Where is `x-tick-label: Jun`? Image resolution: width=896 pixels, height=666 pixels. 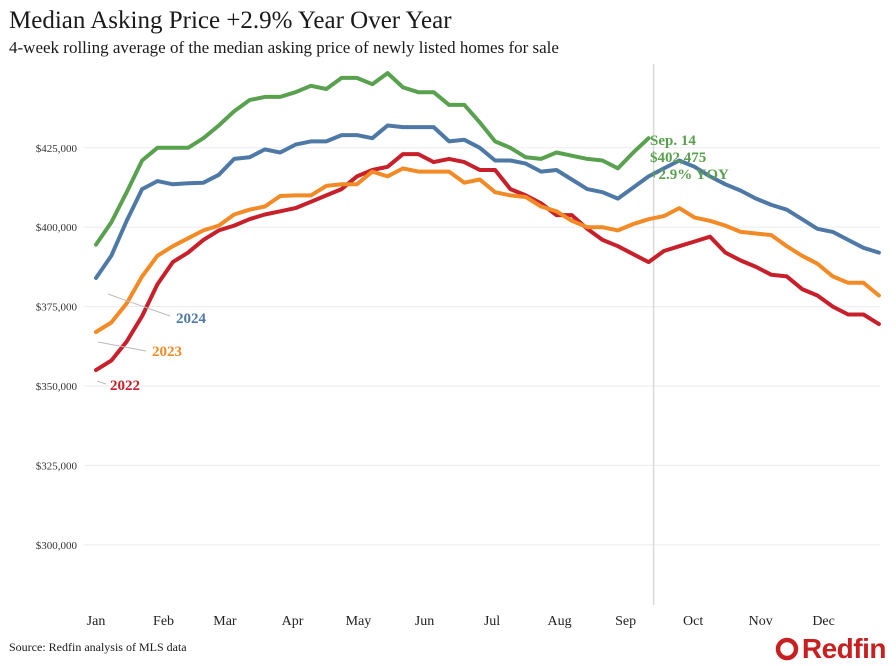
x-tick-label: Jun is located at coordinates (424, 621).